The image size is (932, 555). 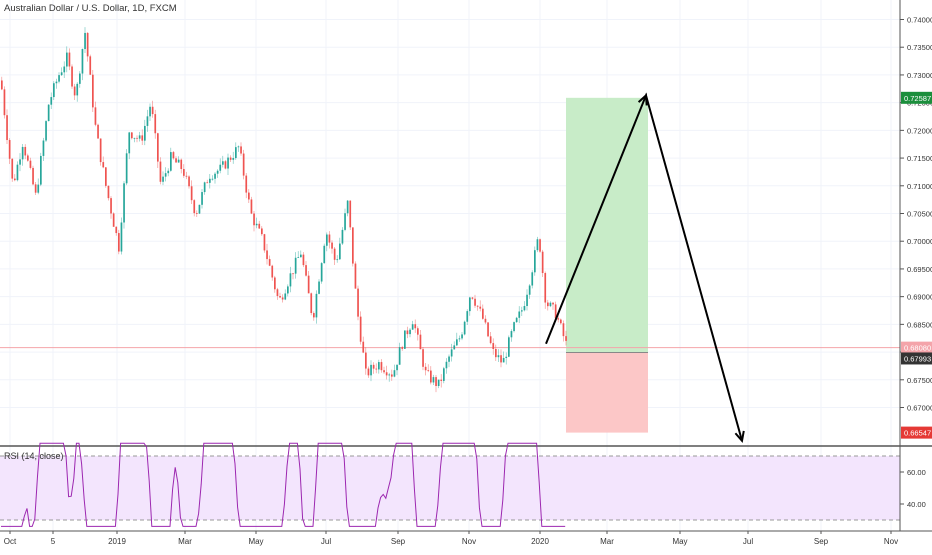 What do you see at coordinates (917, 348) in the screenshot?
I see `last-price-tag-text: 0.68080` at bounding box center [917, 348].